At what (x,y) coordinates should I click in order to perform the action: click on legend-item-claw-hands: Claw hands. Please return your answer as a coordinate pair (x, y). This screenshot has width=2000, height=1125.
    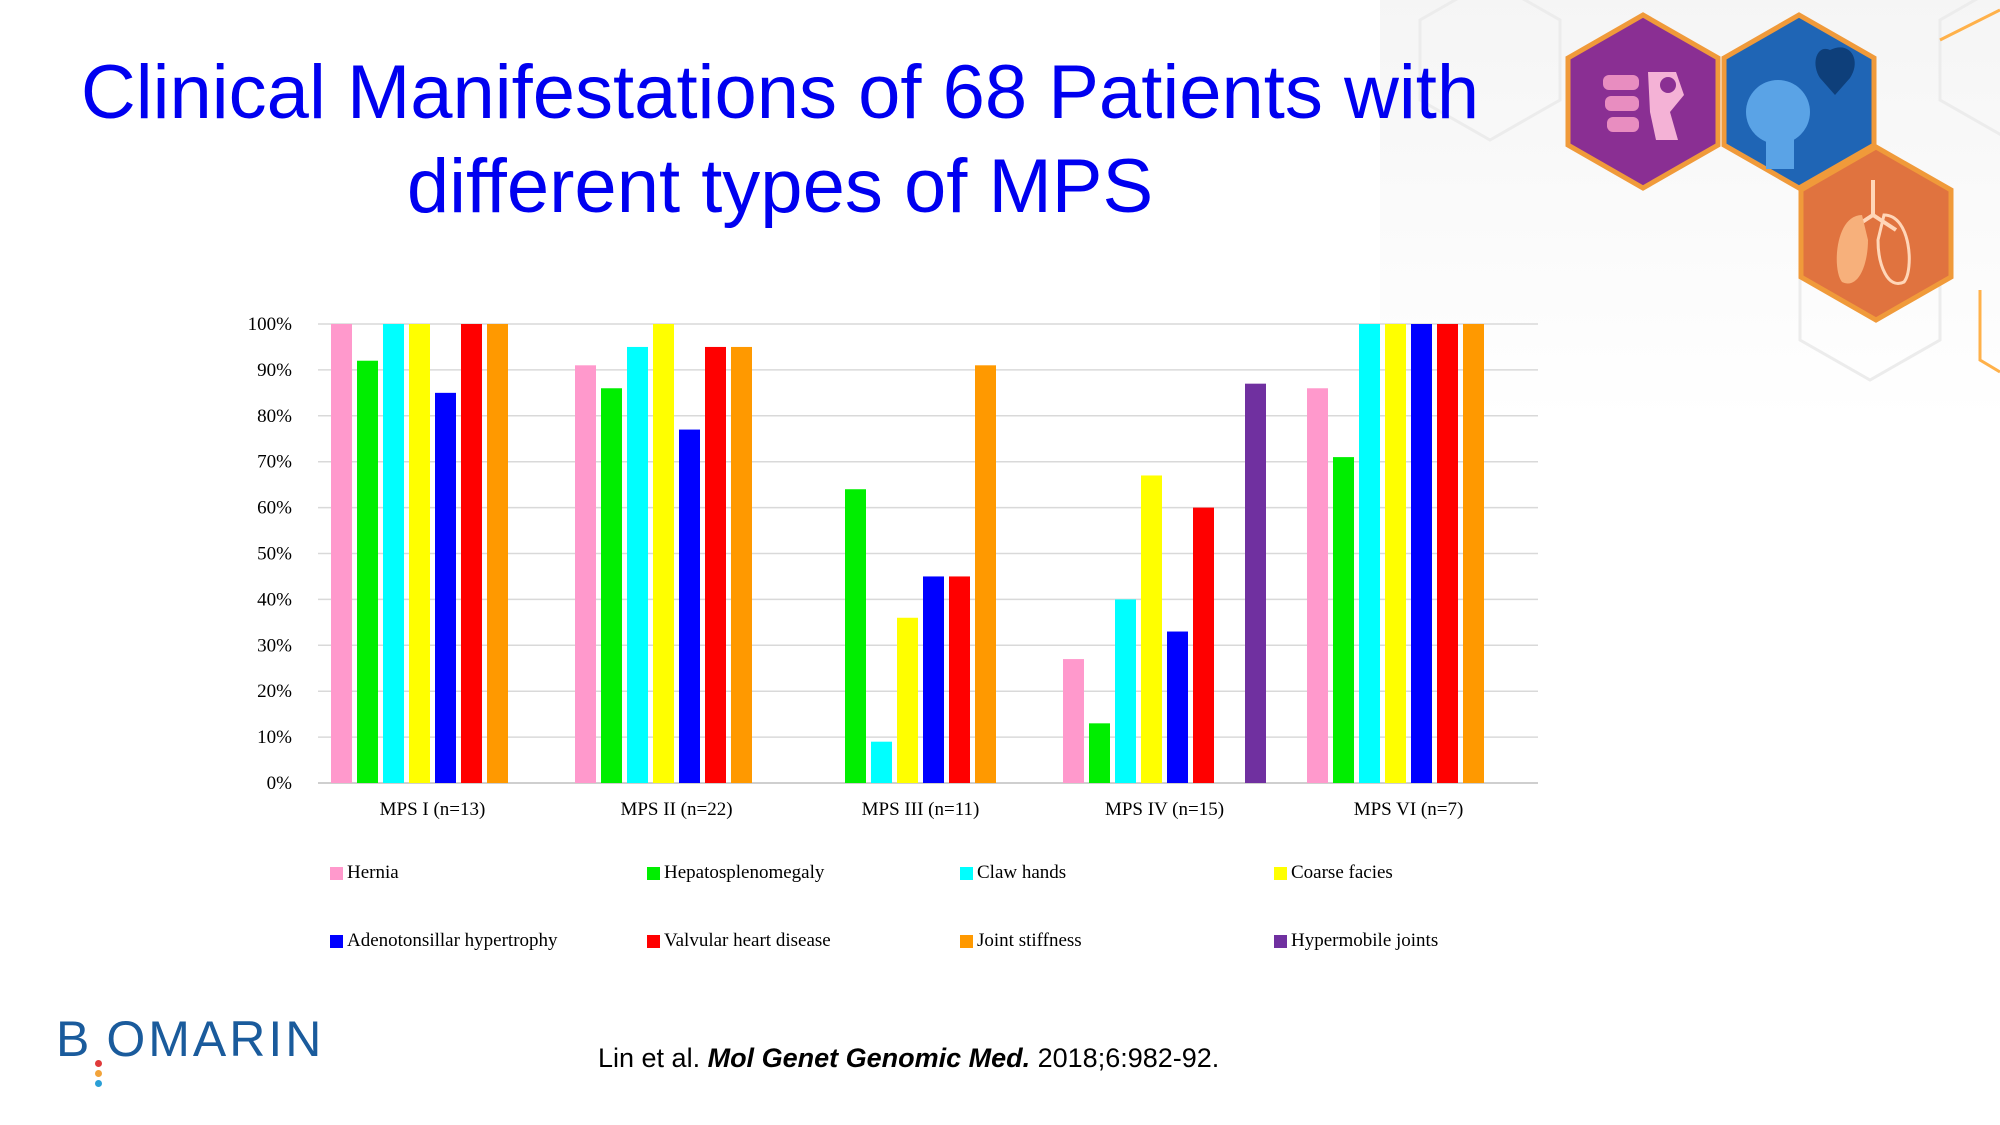
    Looking at the image, I should click on (1013, 873).